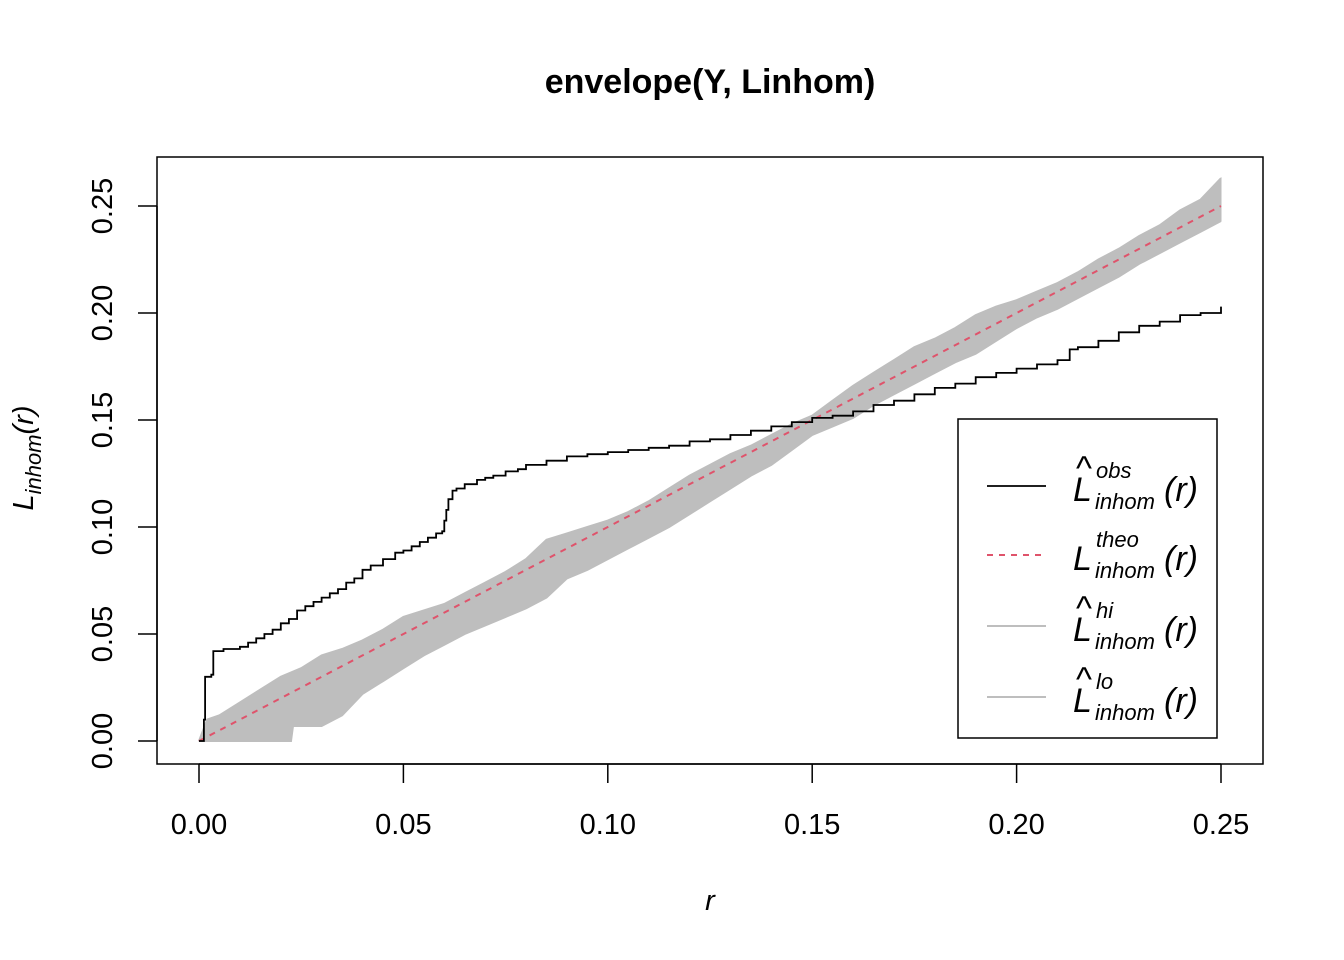 The height and width of the screenshot is (960, 1344). What do you see at coordinates (1135, 482) in the screenshot?
I see `legend-label-obs: L^ obs inhom (r)` at bounding box center [1135, 482].